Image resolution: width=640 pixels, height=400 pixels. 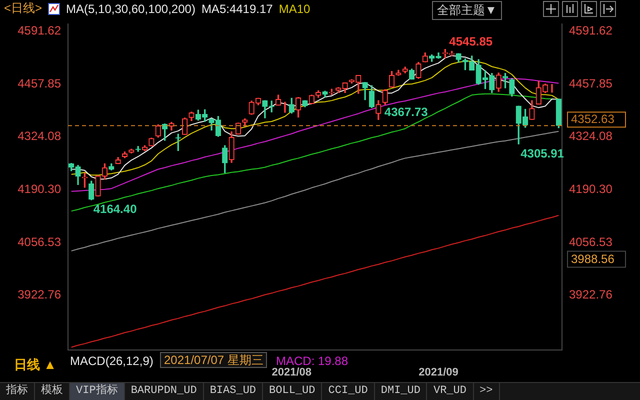 What do you see at coordinates (591, 295) in the screenshot?
I see `y2-tick-label: 3922.76` at bounding box center [591, 295].